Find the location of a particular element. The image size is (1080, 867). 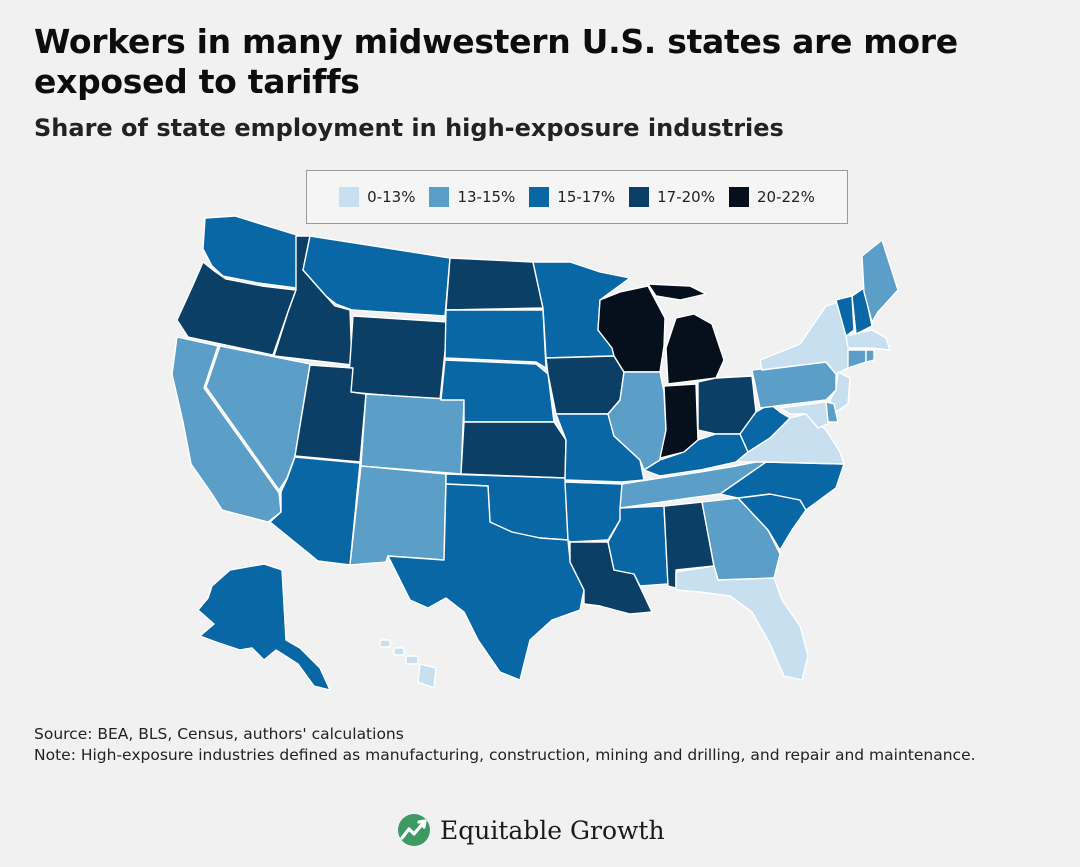

legend-label-2: 15-17% is located at coordinates (586, 197).